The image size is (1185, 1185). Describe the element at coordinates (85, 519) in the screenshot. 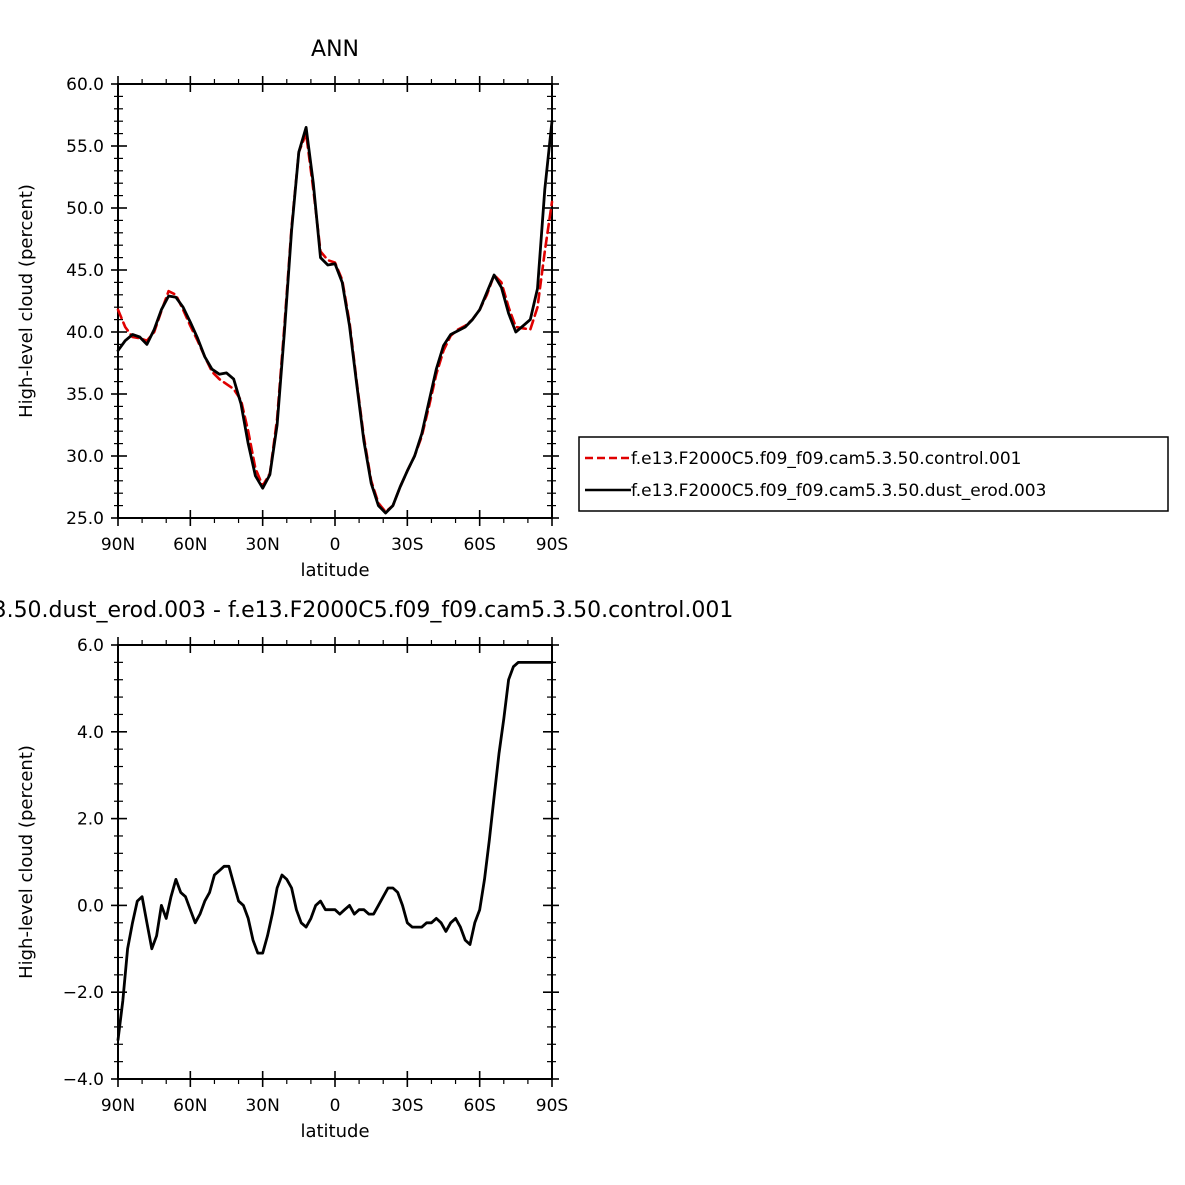

I see `y-tick-label: 25.0` at that location.